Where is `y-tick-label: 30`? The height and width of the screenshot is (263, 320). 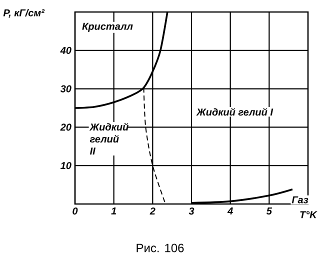 y-tick-label: 30 is located at coordinates (66, 88).